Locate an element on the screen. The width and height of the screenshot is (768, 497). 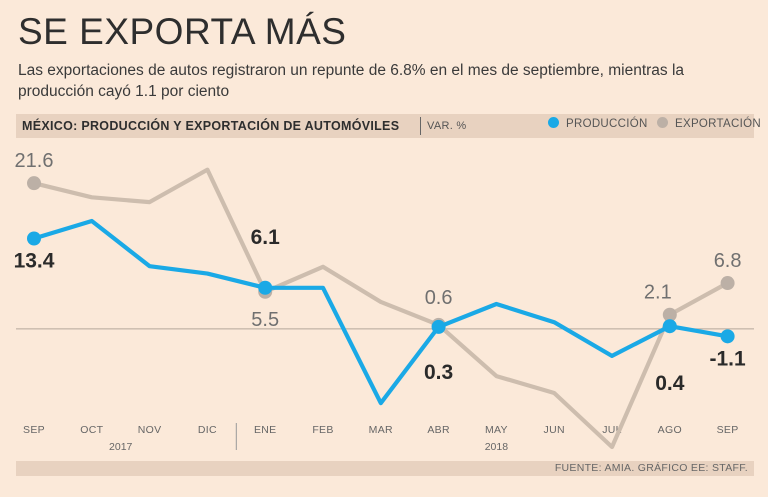
legend-production: PRODUCCIÓN is located at coordinates (598, 123).